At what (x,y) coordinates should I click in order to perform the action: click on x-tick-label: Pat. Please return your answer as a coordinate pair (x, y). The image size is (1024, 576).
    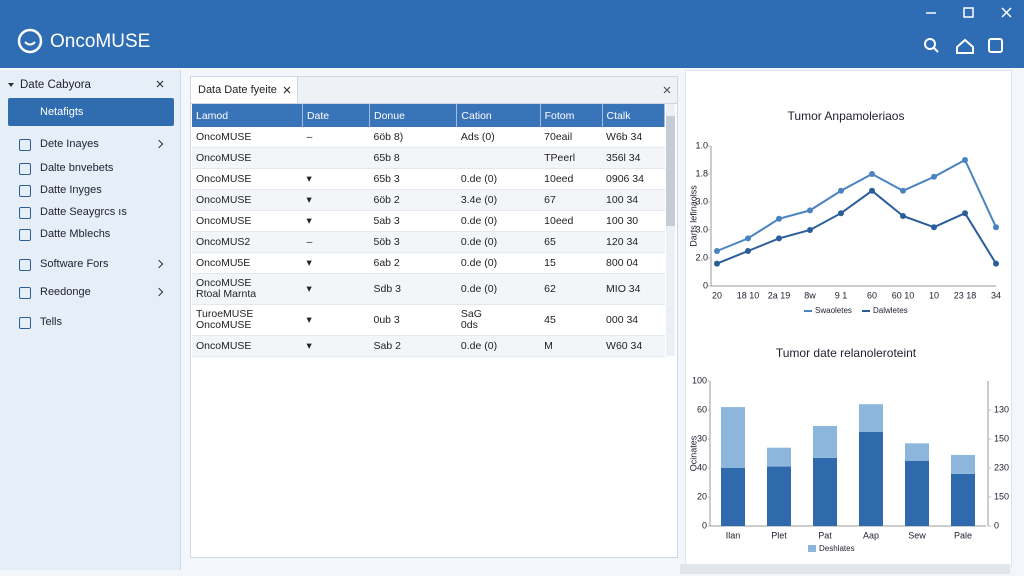
    Looking at the image, I should click on (825, 535).